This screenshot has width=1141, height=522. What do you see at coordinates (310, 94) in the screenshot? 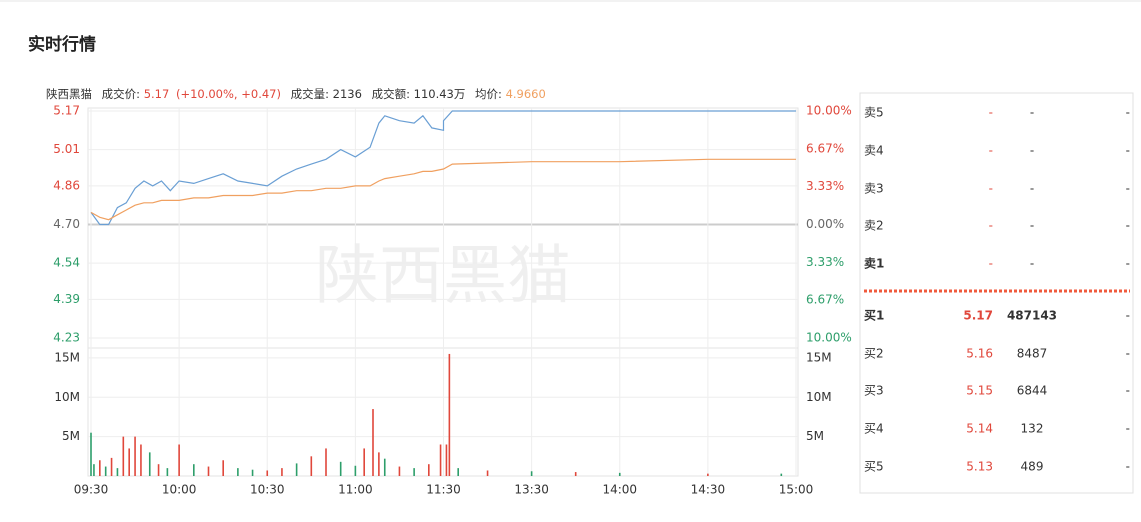
I see `volume-label: 成交量:` at bounding box center [310, 94].